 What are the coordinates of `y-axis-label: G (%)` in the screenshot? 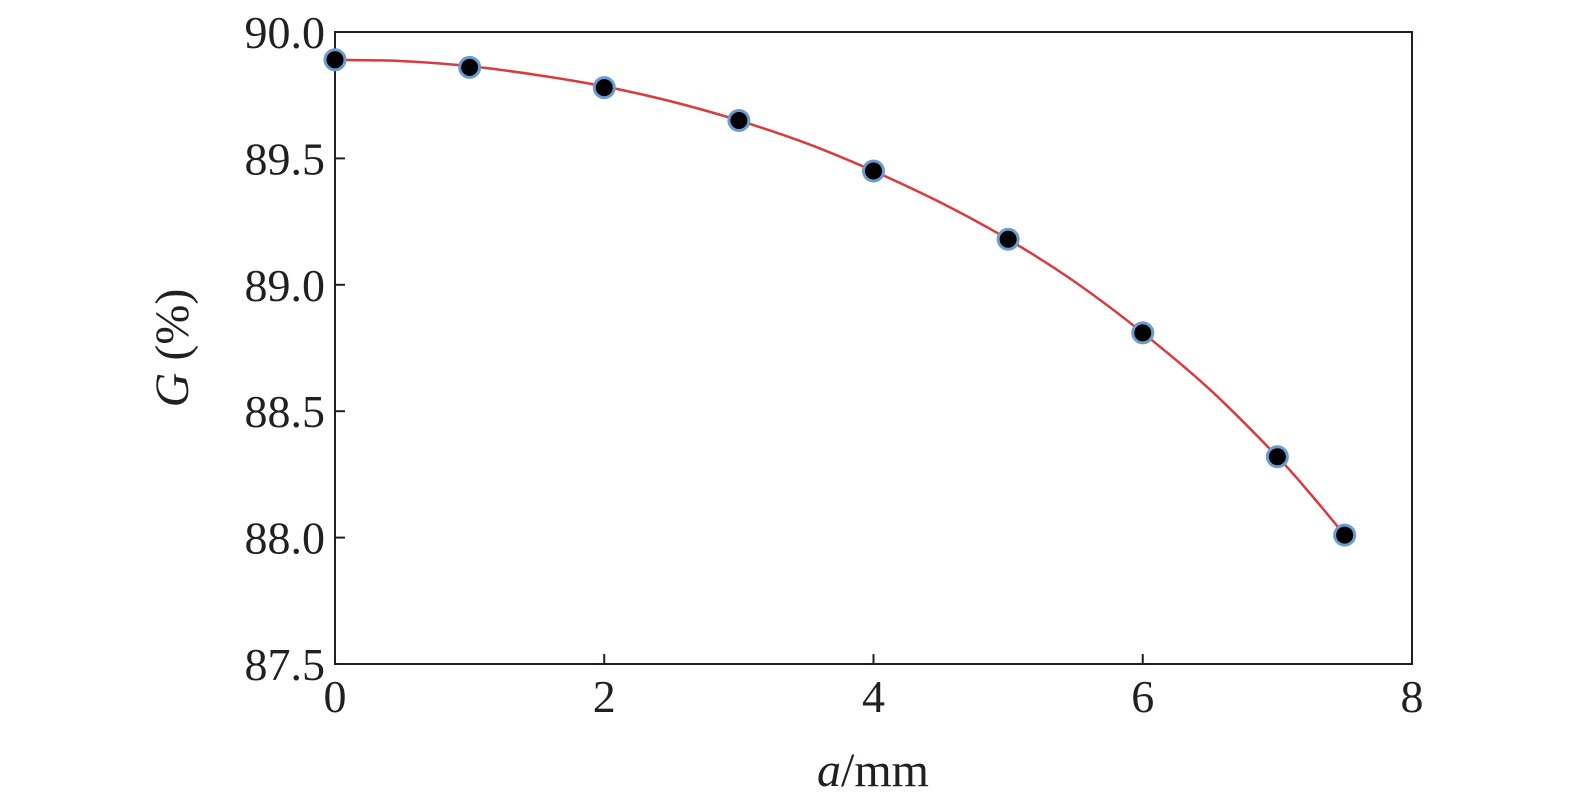 It's located at (172, 348).